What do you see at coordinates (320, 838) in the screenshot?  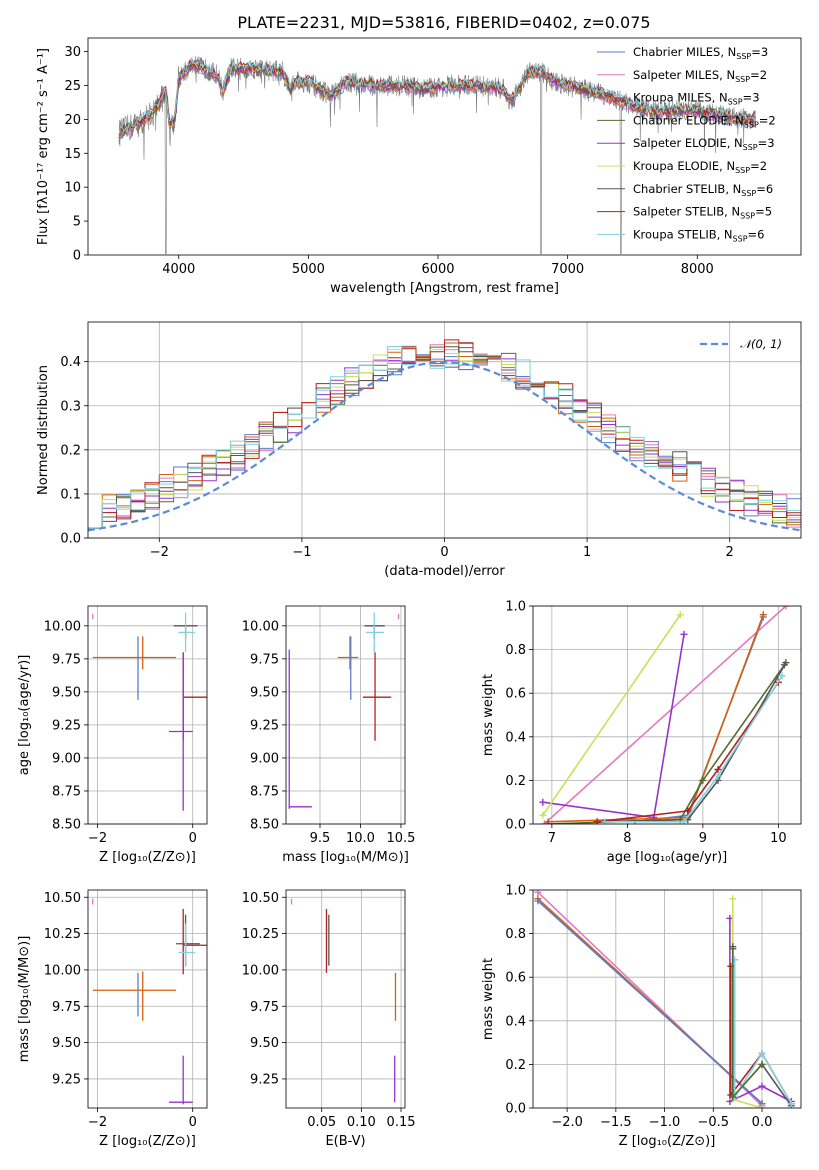 I see `x-tick-label: 9.5` at bounding box center [320, 838].